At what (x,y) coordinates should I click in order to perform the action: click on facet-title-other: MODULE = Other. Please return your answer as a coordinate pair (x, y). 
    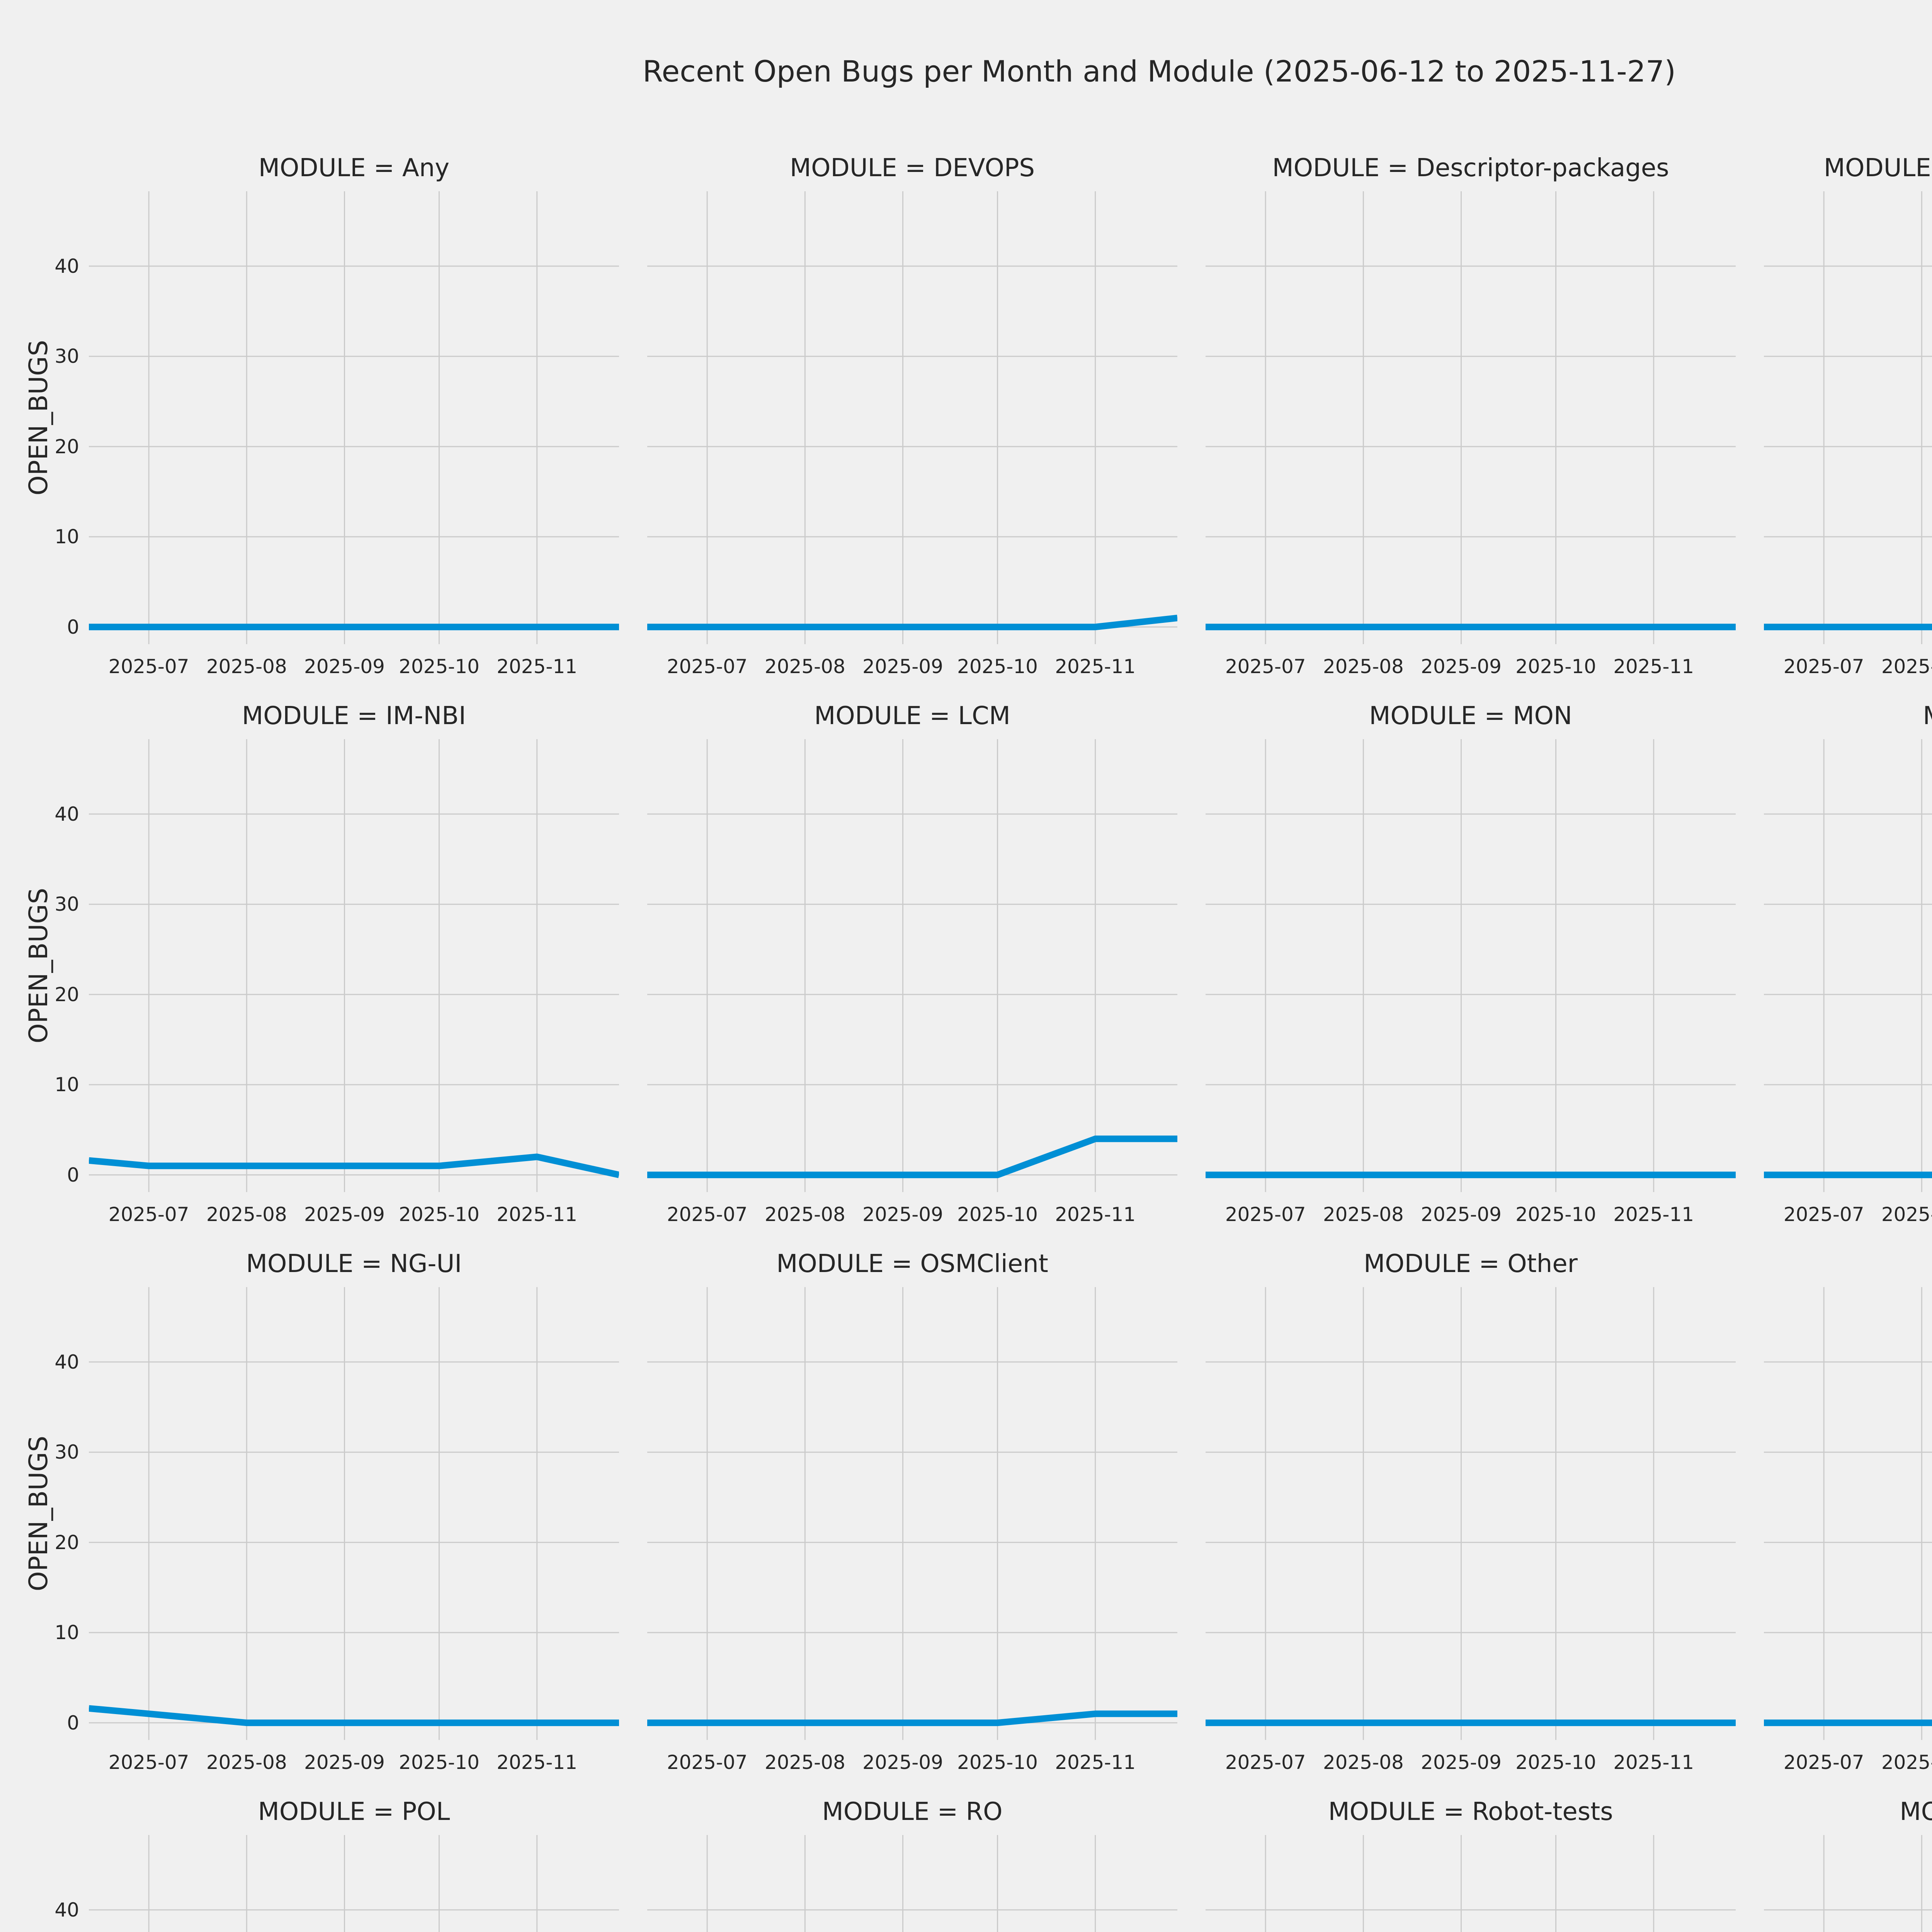
    Looking at the image, I should click on (1471, 1264).